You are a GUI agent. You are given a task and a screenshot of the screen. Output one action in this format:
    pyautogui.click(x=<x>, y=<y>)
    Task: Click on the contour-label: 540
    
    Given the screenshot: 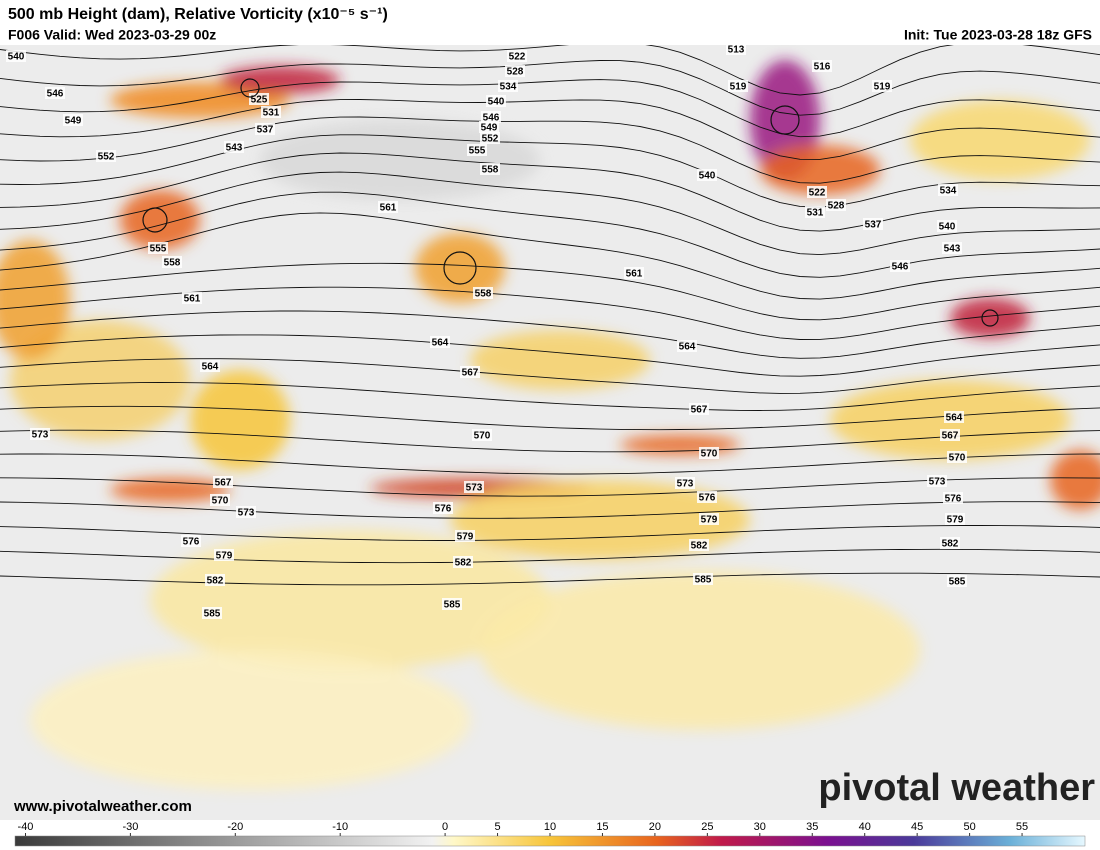 What is the action you would take?
    pyautogui.click(x=947, y=227)
    